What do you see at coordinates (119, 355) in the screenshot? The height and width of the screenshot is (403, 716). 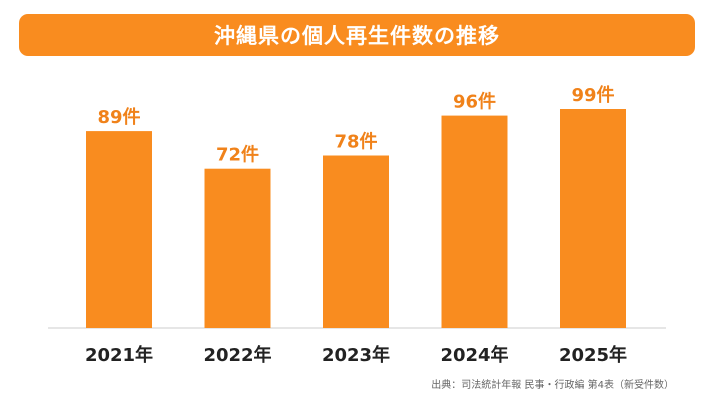 I see `x-tick-label-1: 2021年` at bounding box center [119, 355].